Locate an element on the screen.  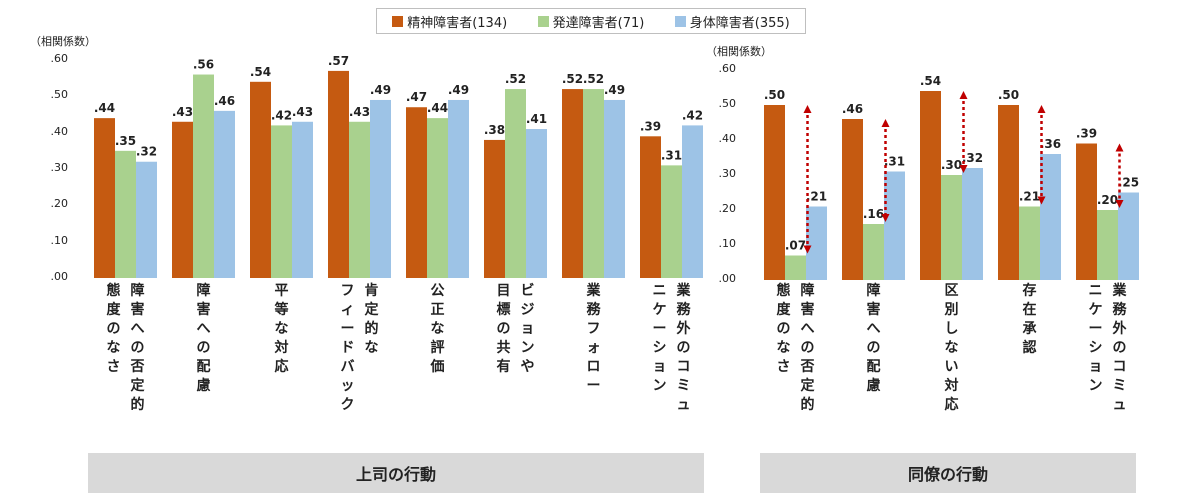
right-bar-value-label: .16 is located at coordinates (873, 214).